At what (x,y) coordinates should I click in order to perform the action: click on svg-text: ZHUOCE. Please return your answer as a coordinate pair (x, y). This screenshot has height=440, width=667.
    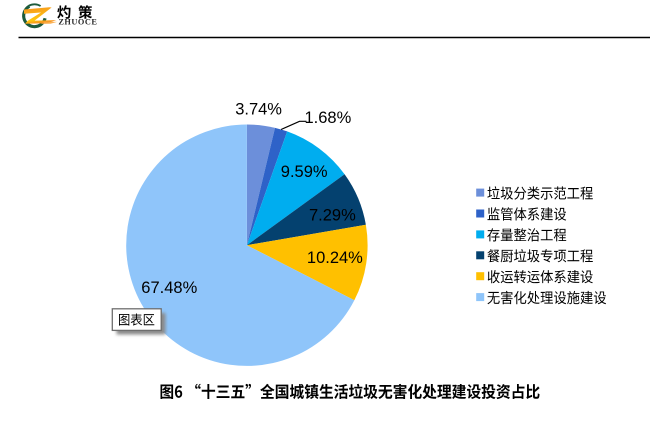
    Looking at the image, I should click on (77, 22).